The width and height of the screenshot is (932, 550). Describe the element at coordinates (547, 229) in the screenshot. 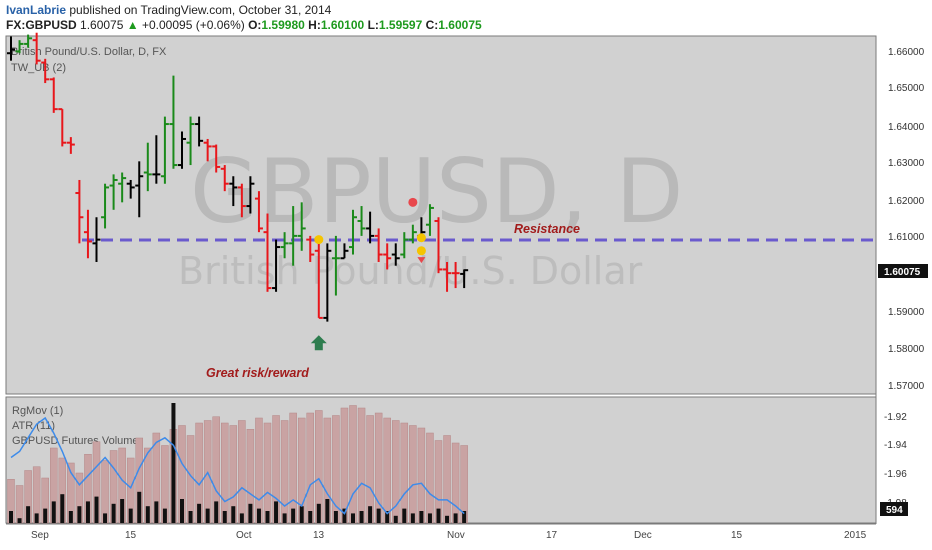

I see `resistance-annotation: Resistance` at that location.